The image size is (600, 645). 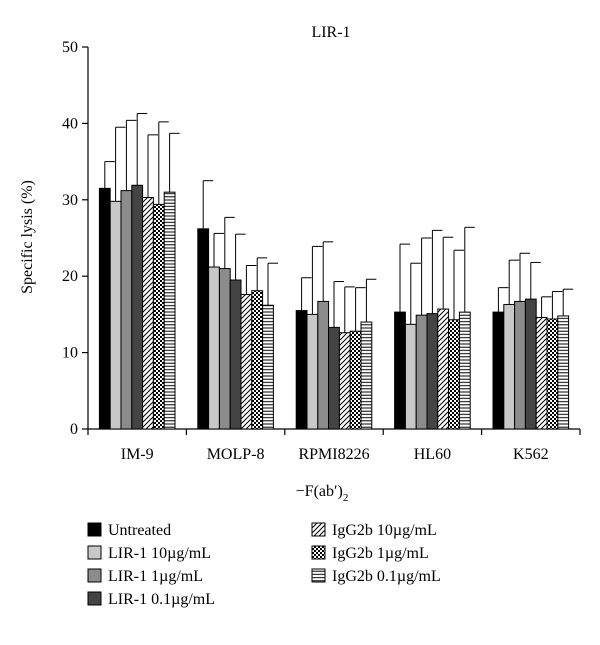 I want to click on legend-item: LIR-1 0.1µg/mL, so click(x=151, y=599).